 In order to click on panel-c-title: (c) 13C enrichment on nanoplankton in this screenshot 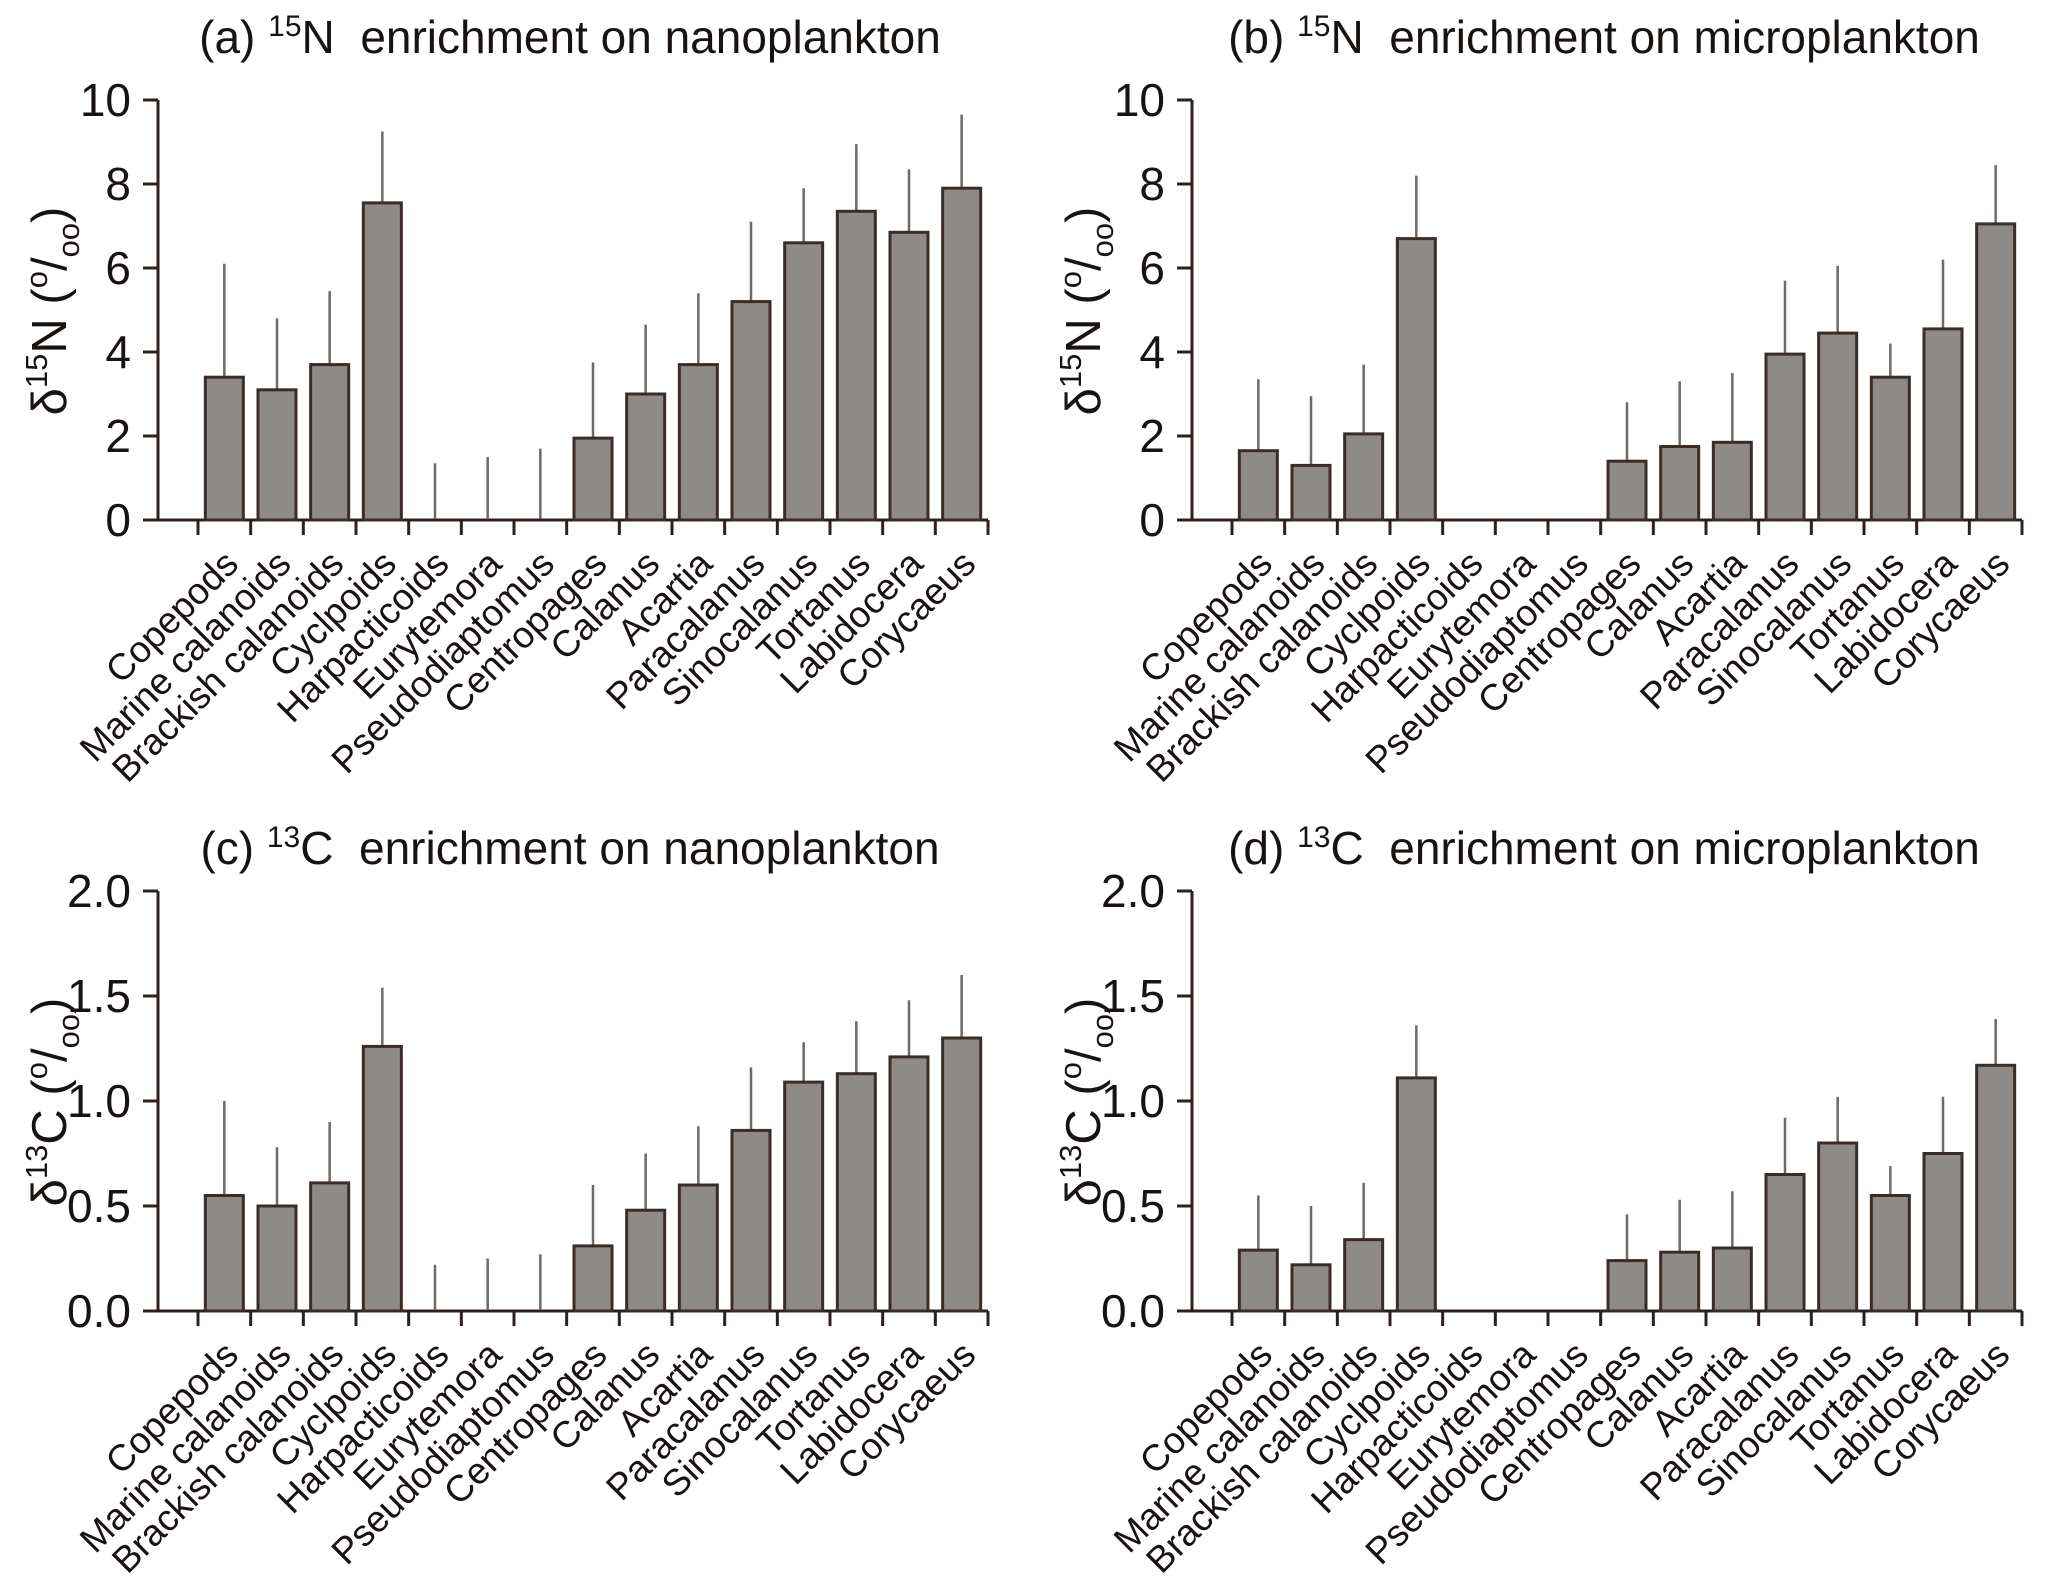, I will do `click(570, 848)`.